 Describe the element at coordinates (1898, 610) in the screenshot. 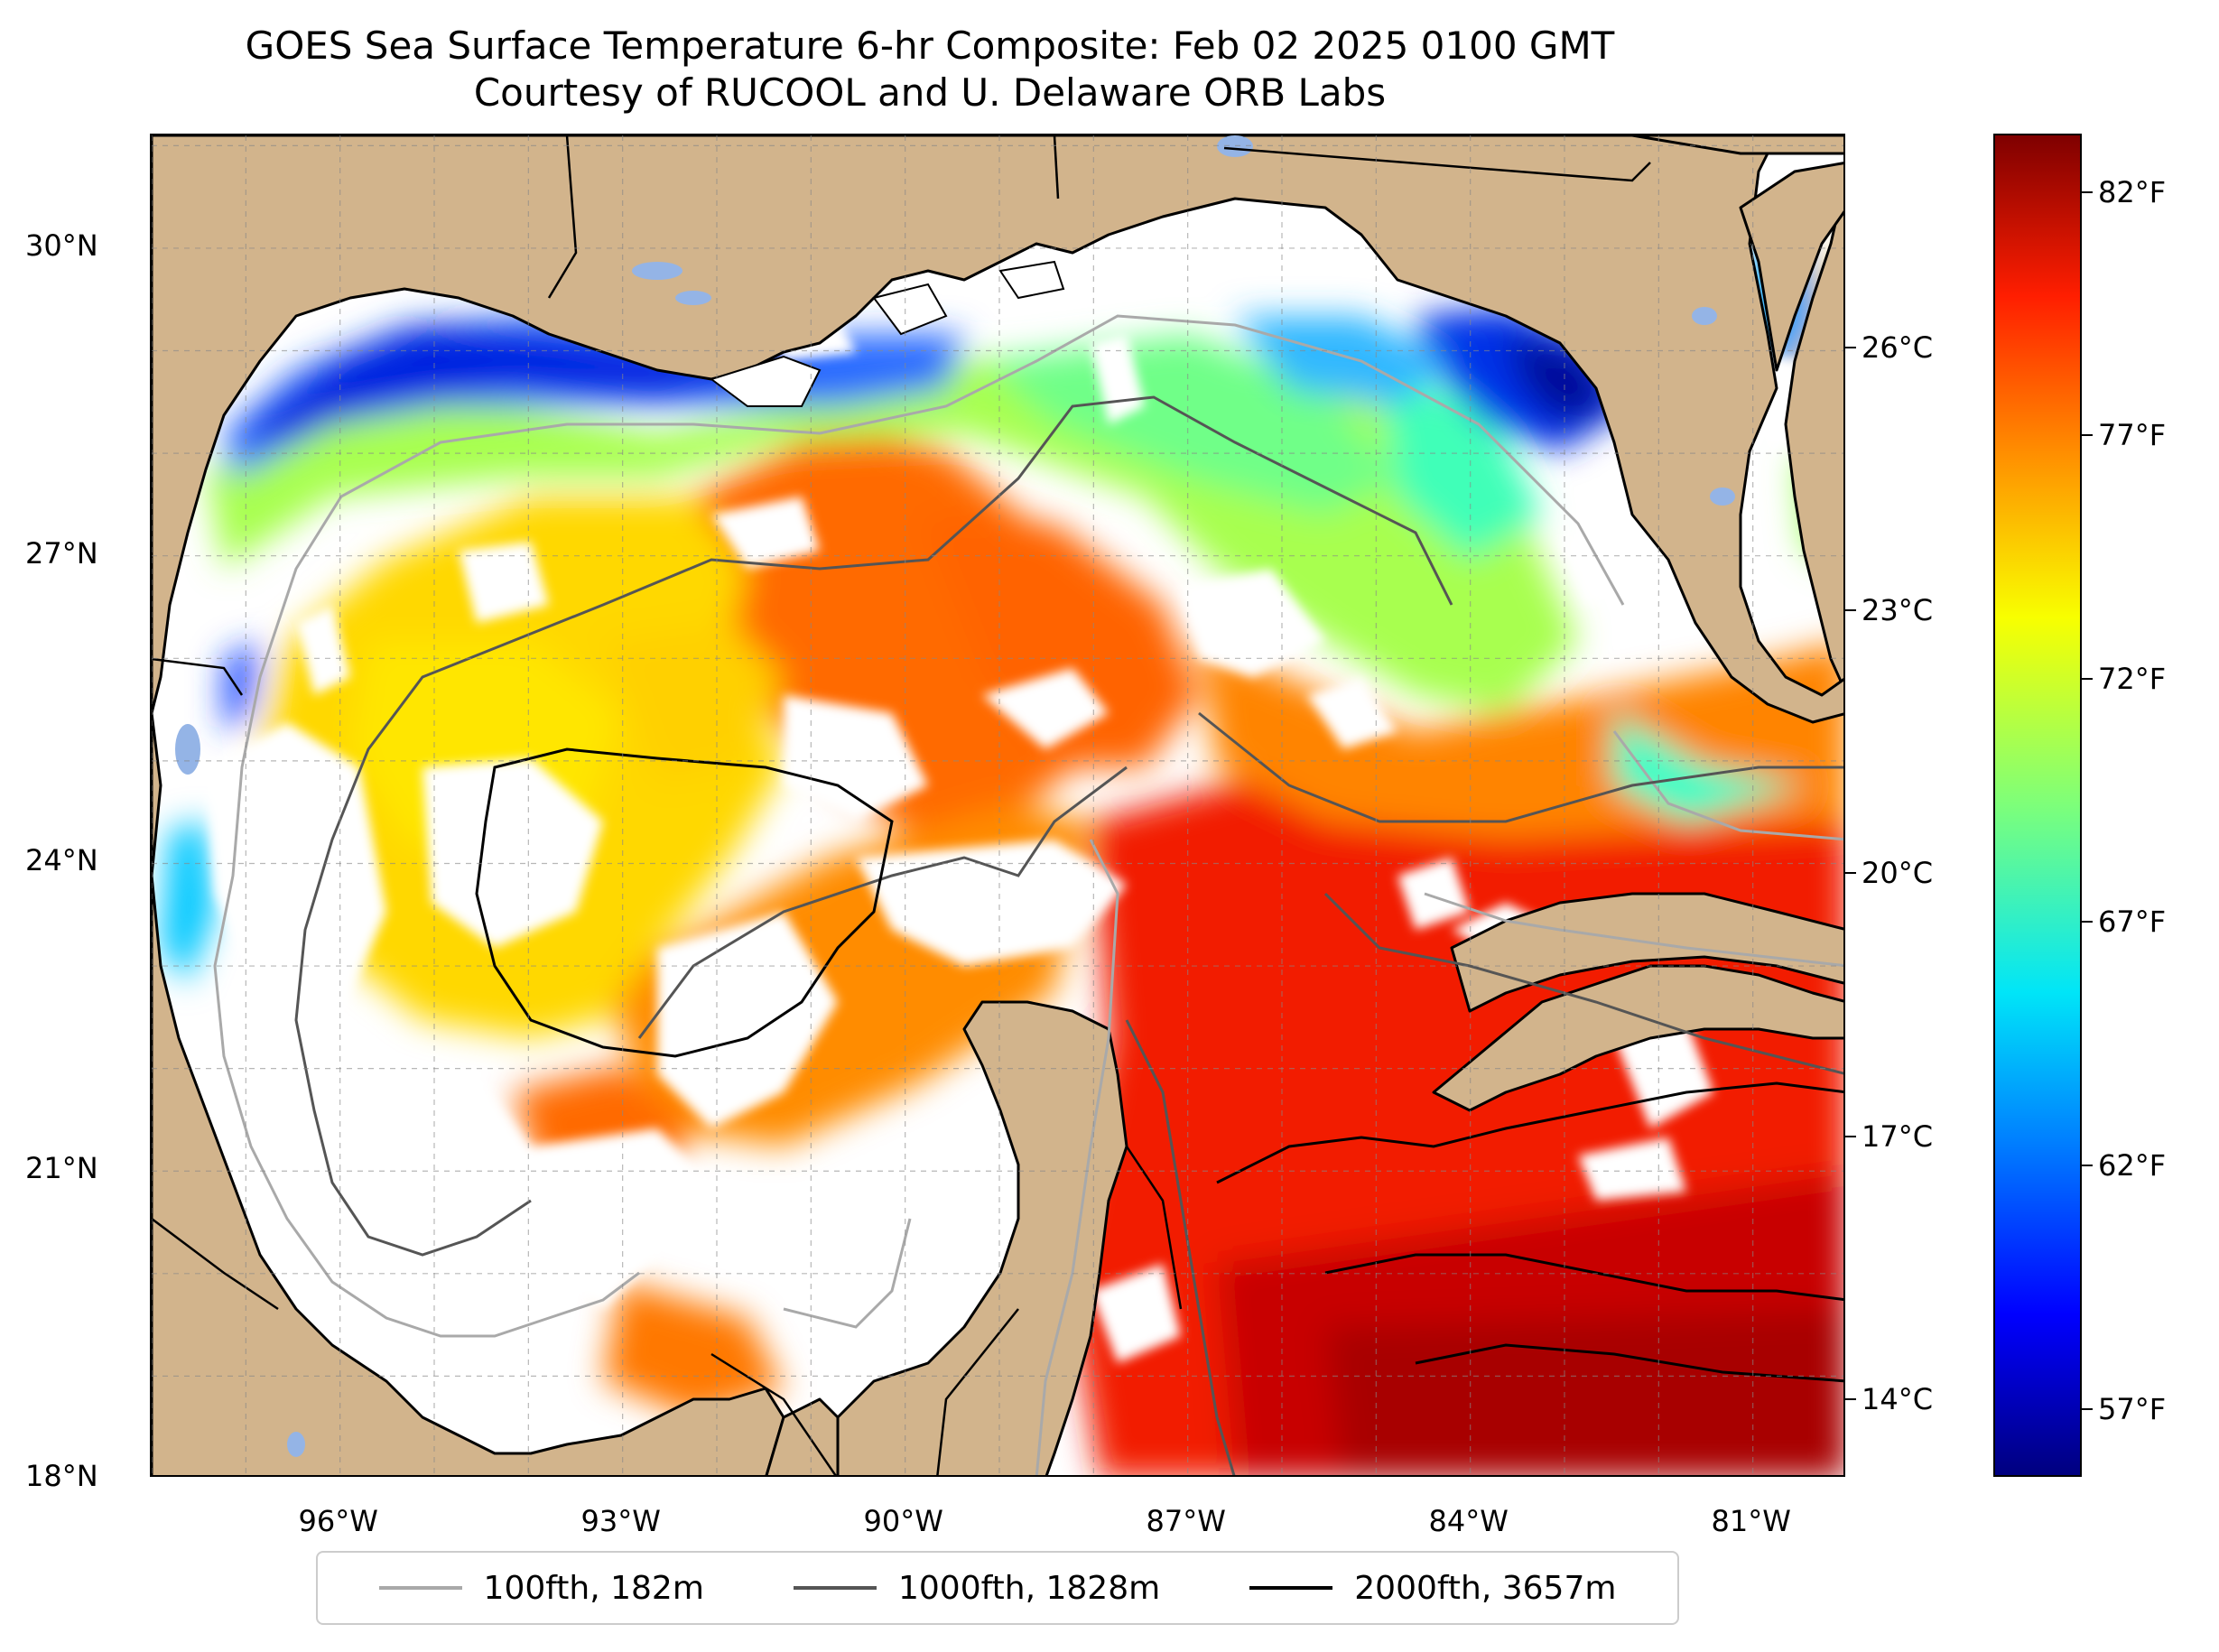

I see `celsius-tick-label: 23°C` at that location.